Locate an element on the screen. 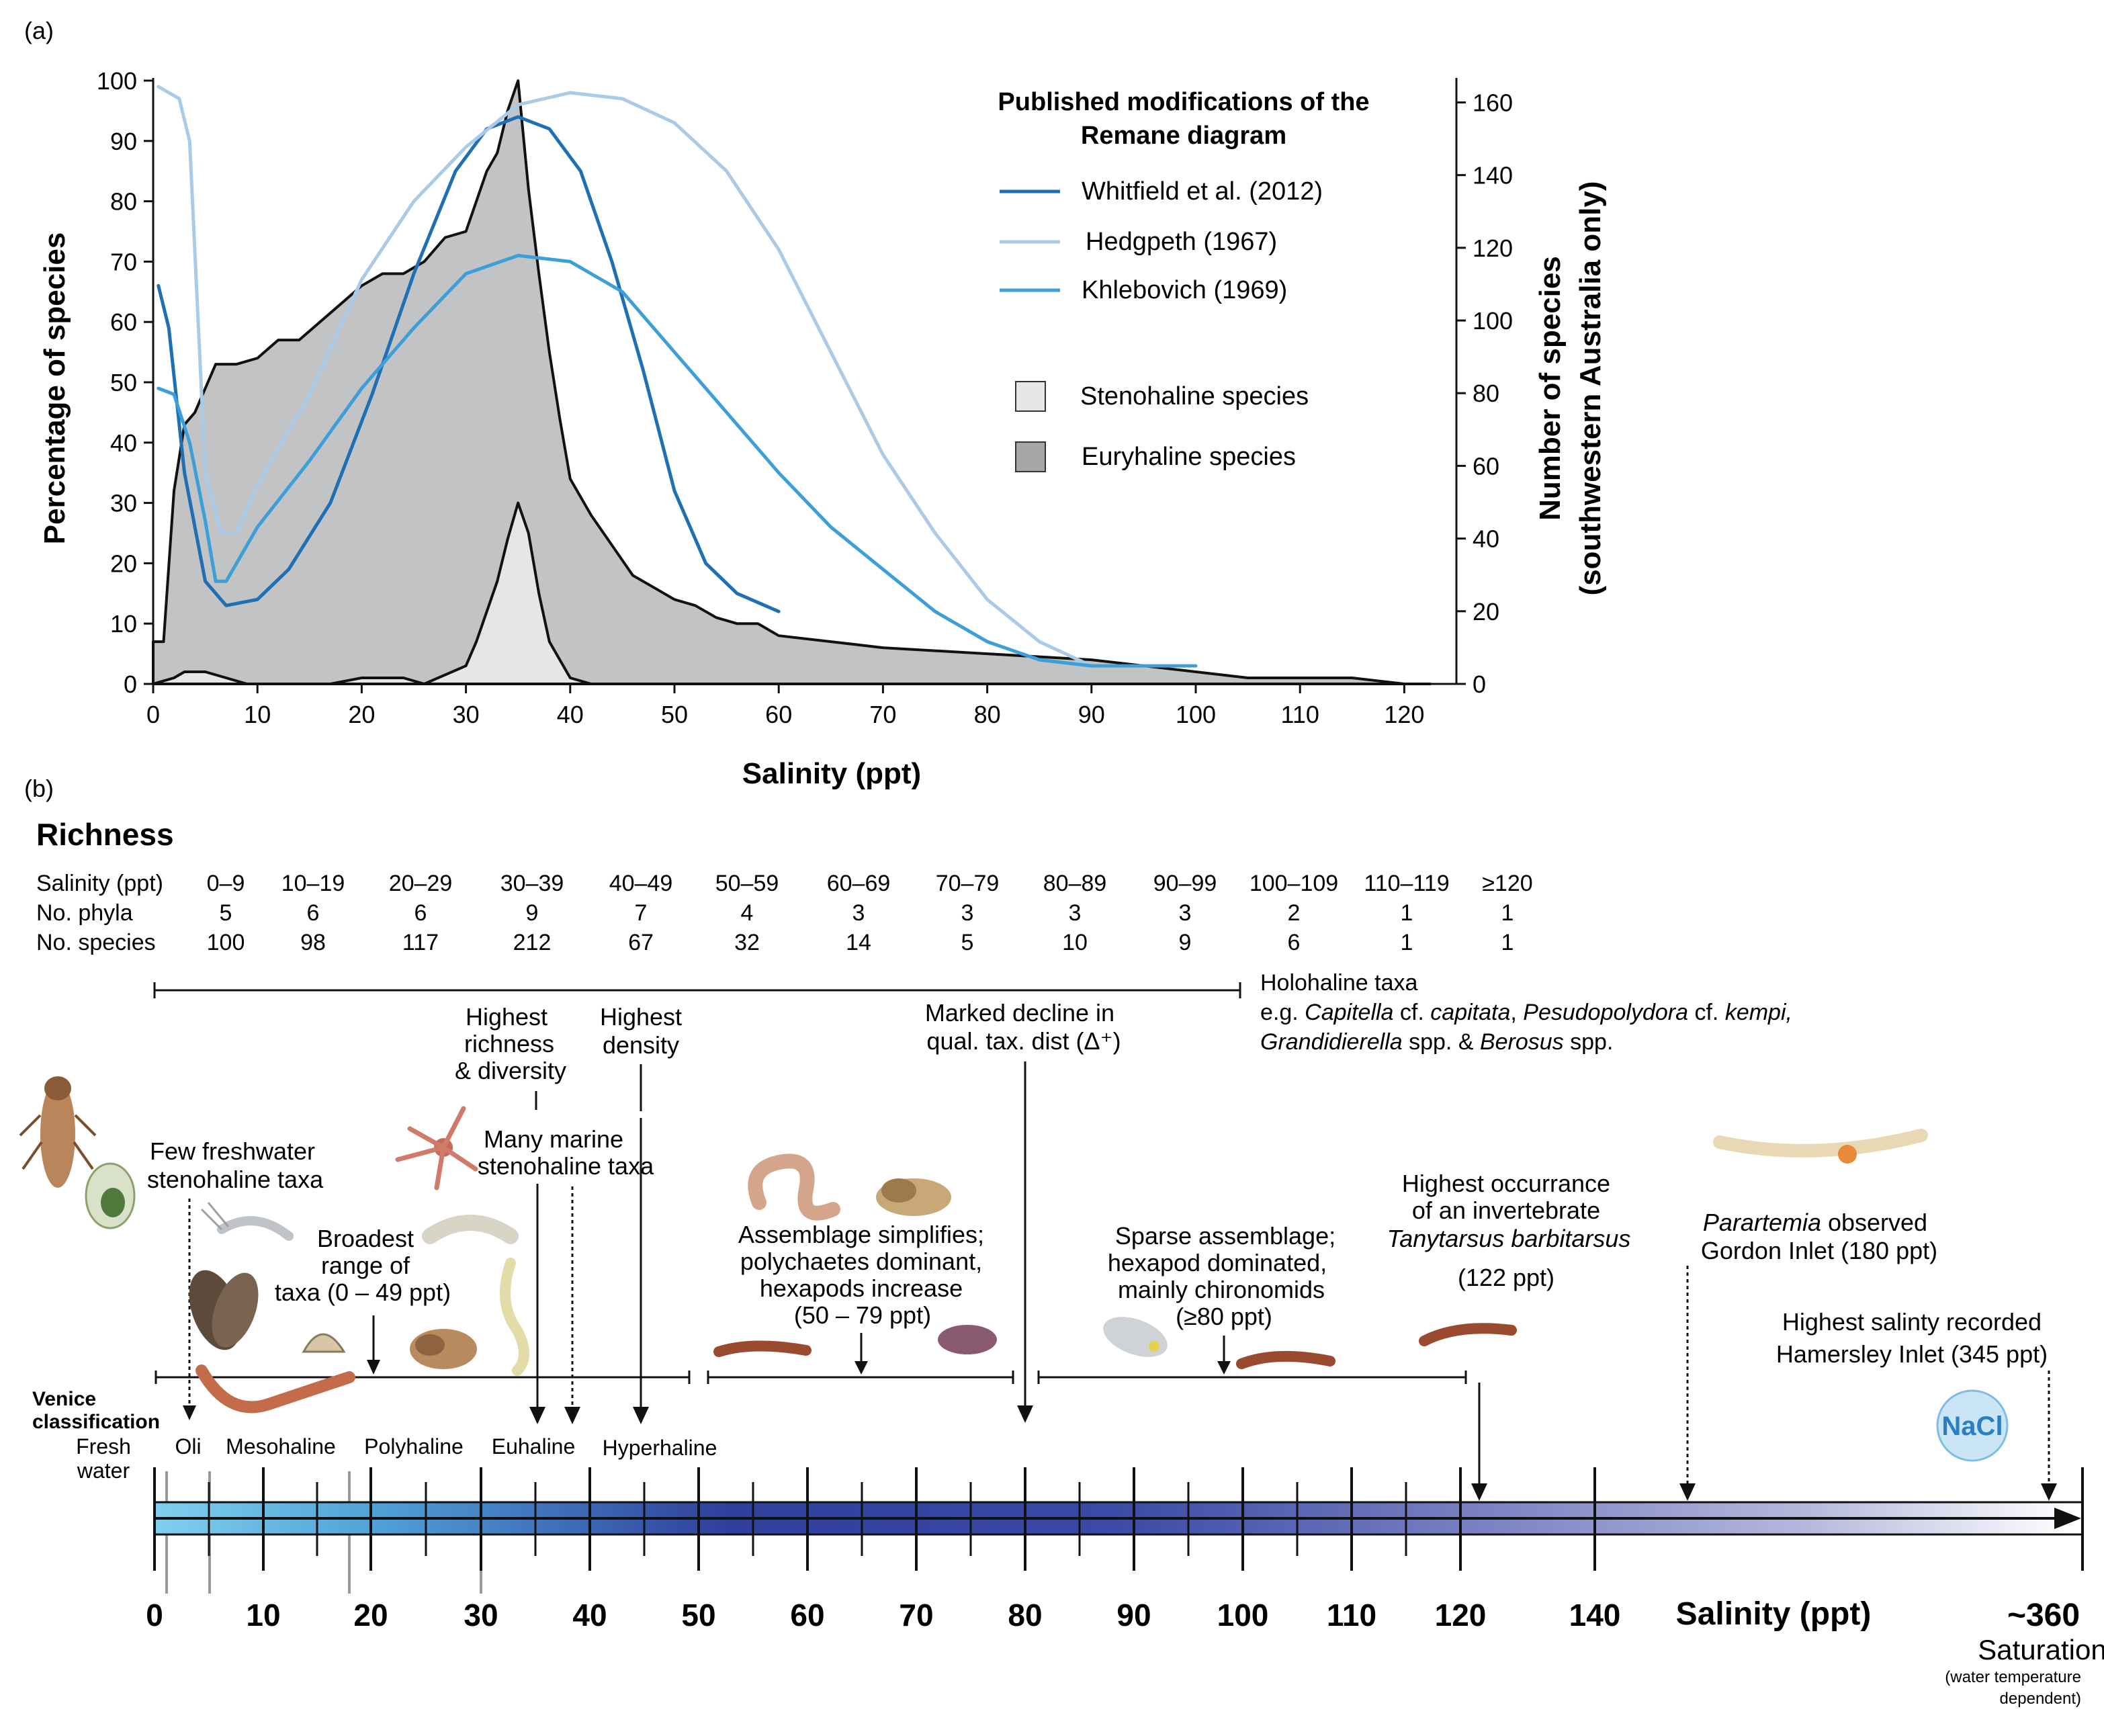 The width and height of the screenshot is (2104, 1736). x-tick-label: 30 is located at coordinates (467, 715).